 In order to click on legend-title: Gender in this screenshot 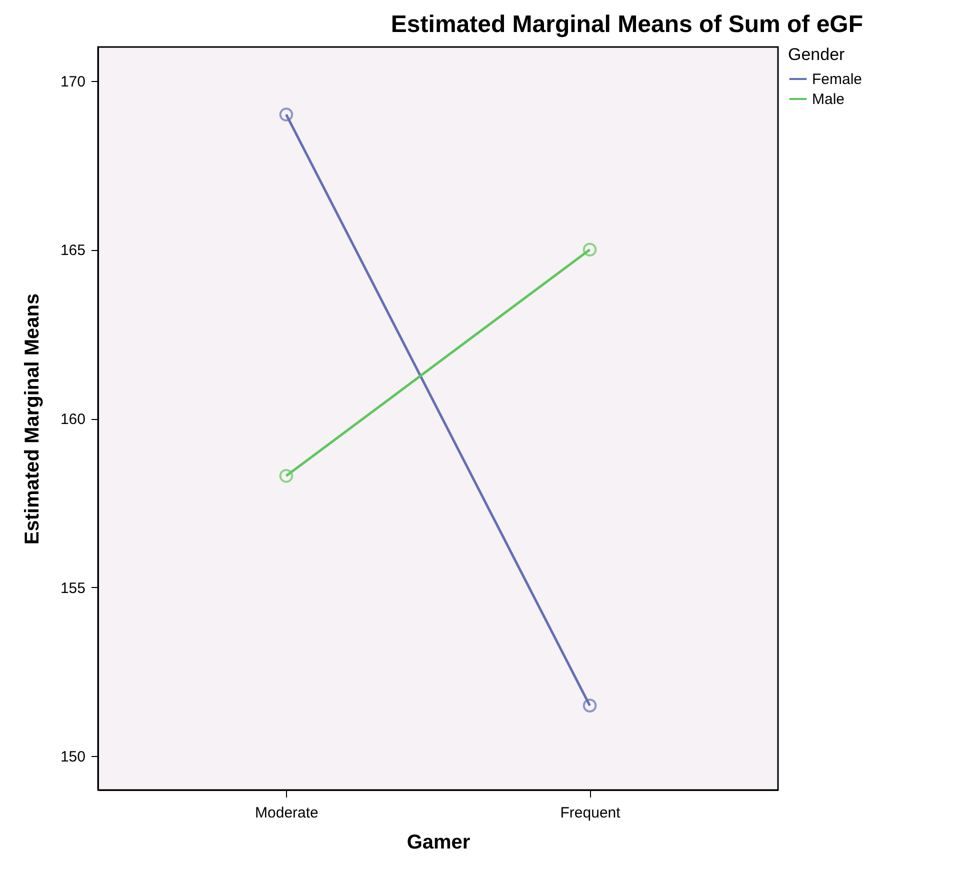, I will do `click(817, 54)`.